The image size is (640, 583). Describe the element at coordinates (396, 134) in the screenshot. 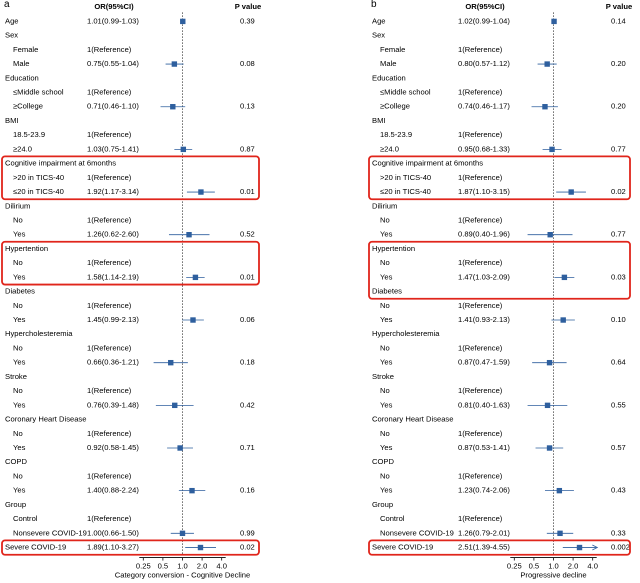

I see `row-label: 18.5-23.9` at that location.